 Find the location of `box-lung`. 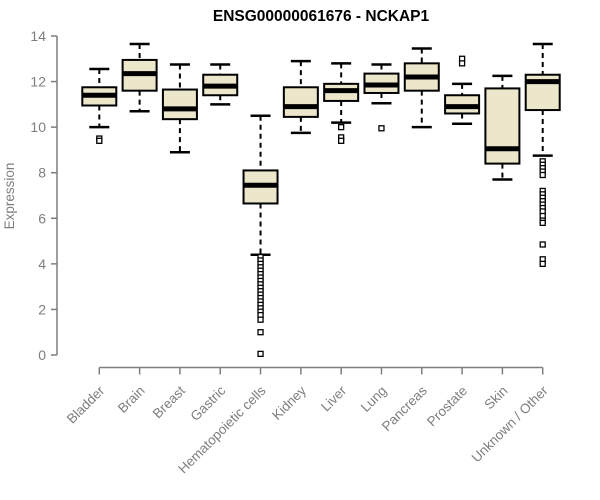

box-lung is located at coordinates (381, 97).